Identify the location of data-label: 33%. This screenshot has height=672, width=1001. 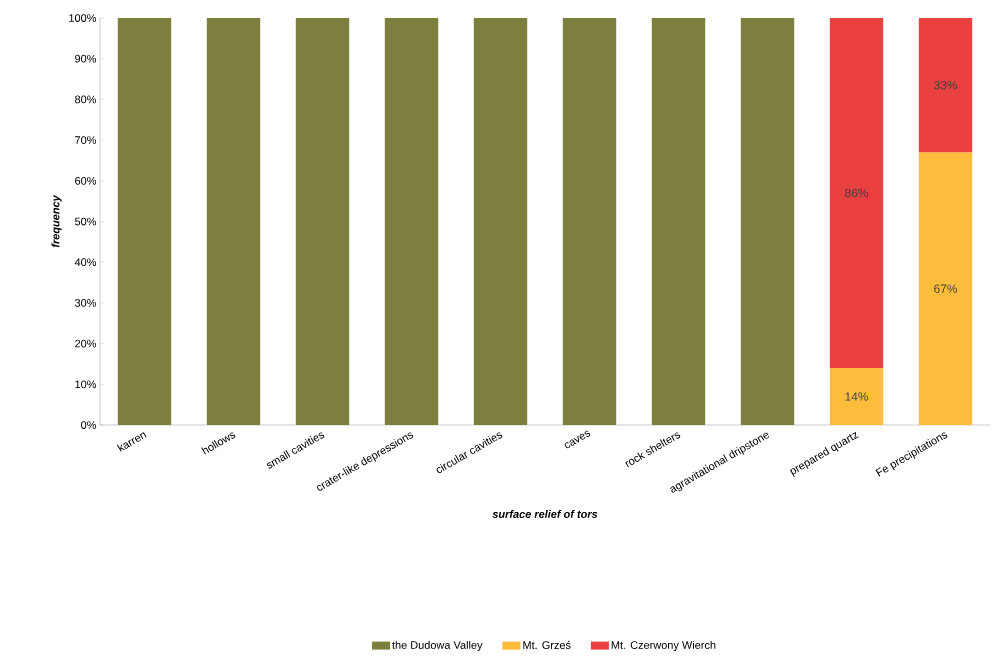
(946, 85).